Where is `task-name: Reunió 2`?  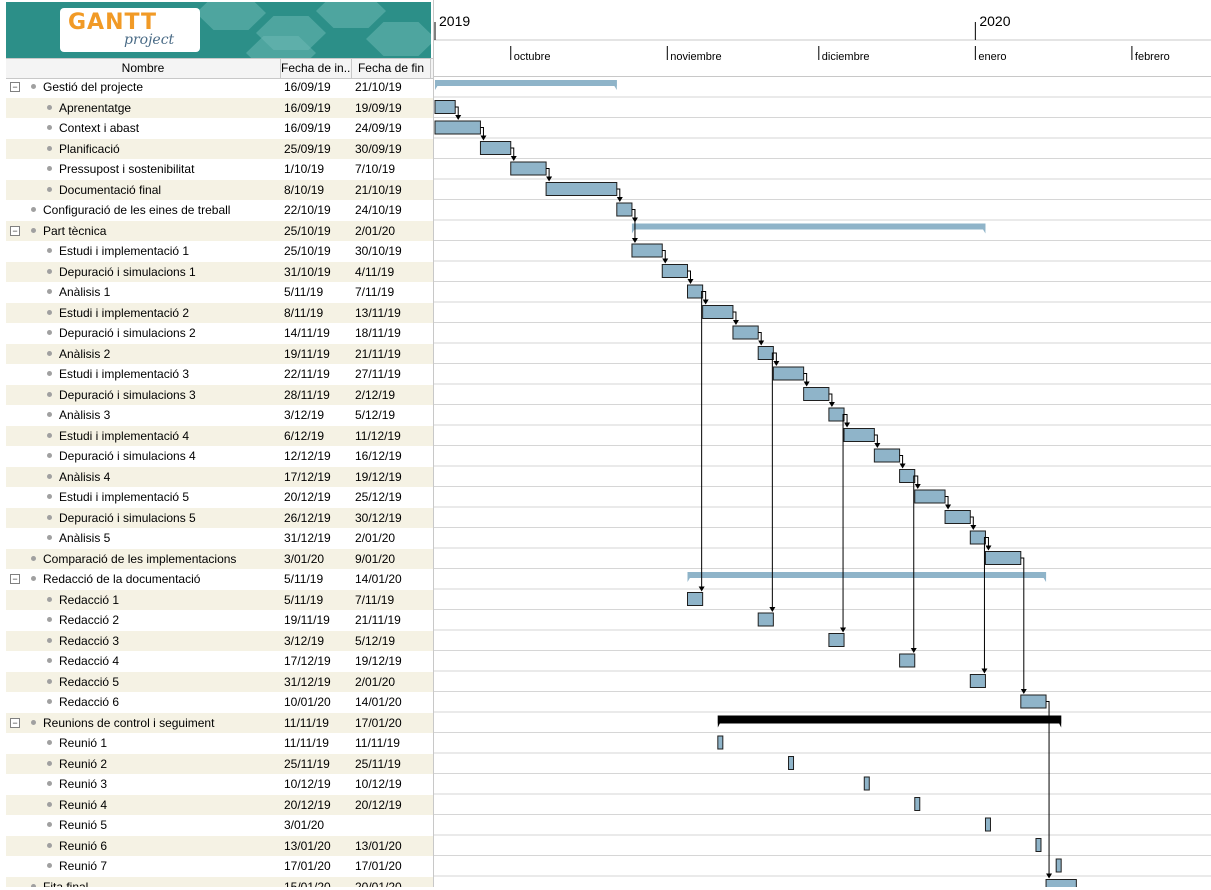 task-name: Reunió 2 is located at coordinates (83, 763).